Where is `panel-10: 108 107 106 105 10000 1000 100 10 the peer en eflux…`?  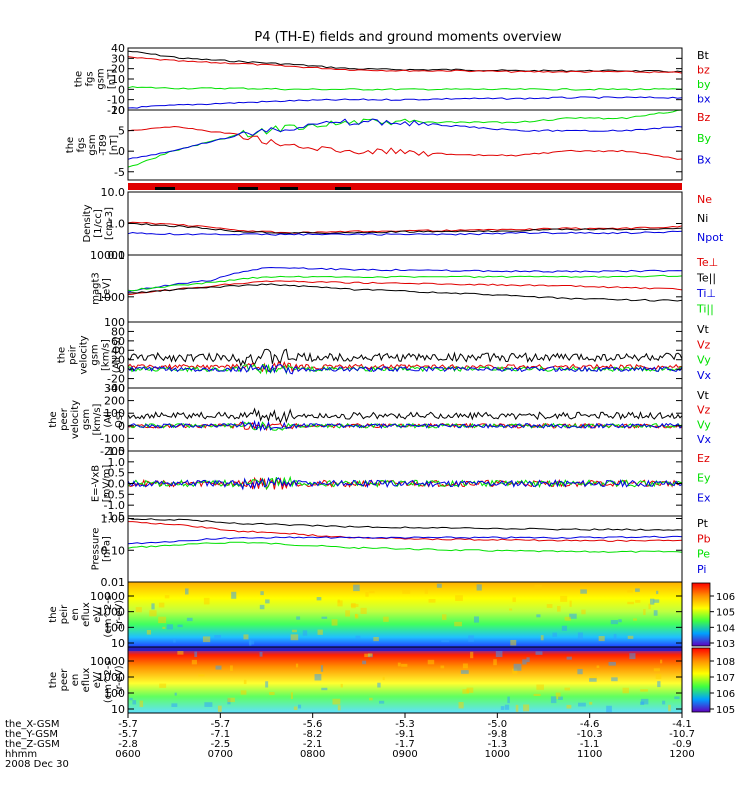
panel-10: 108 107 106 105 10000 1000 100 10 the peer en eflux… is located at coordinates (391, 681).